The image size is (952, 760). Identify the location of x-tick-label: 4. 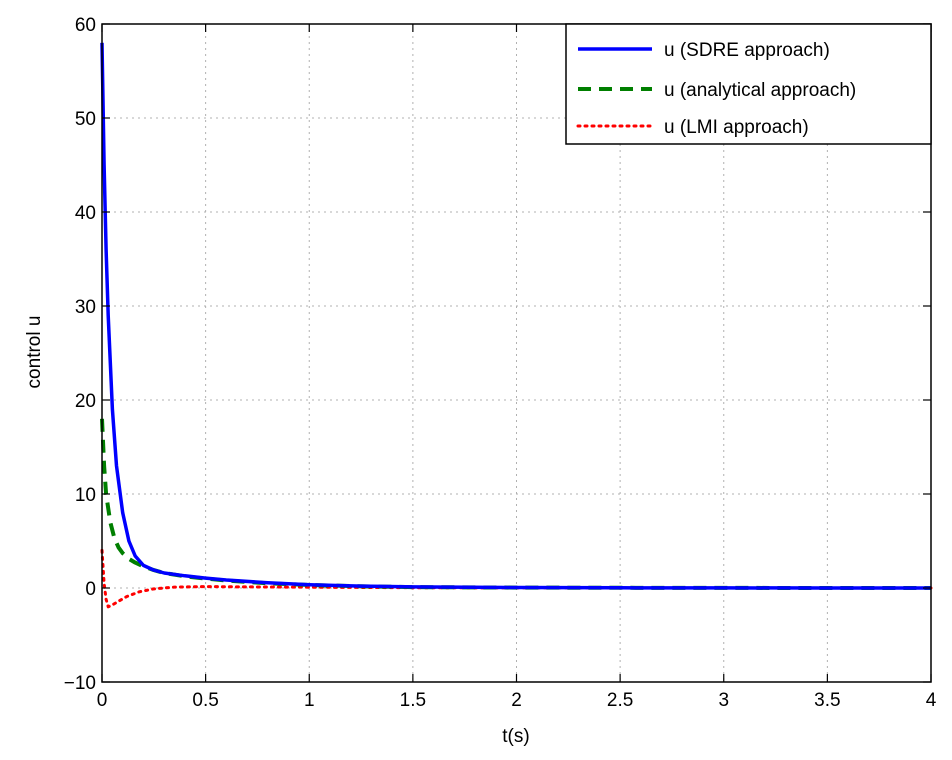
(931, 700).